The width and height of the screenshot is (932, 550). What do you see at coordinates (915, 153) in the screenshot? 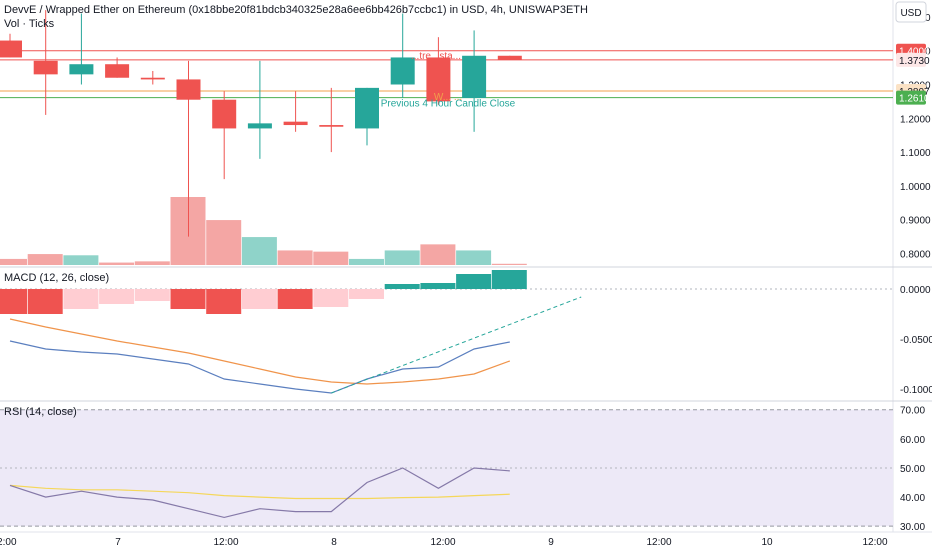
I see `price-tick-label: 1.1000` at bounding box center [915, 153].